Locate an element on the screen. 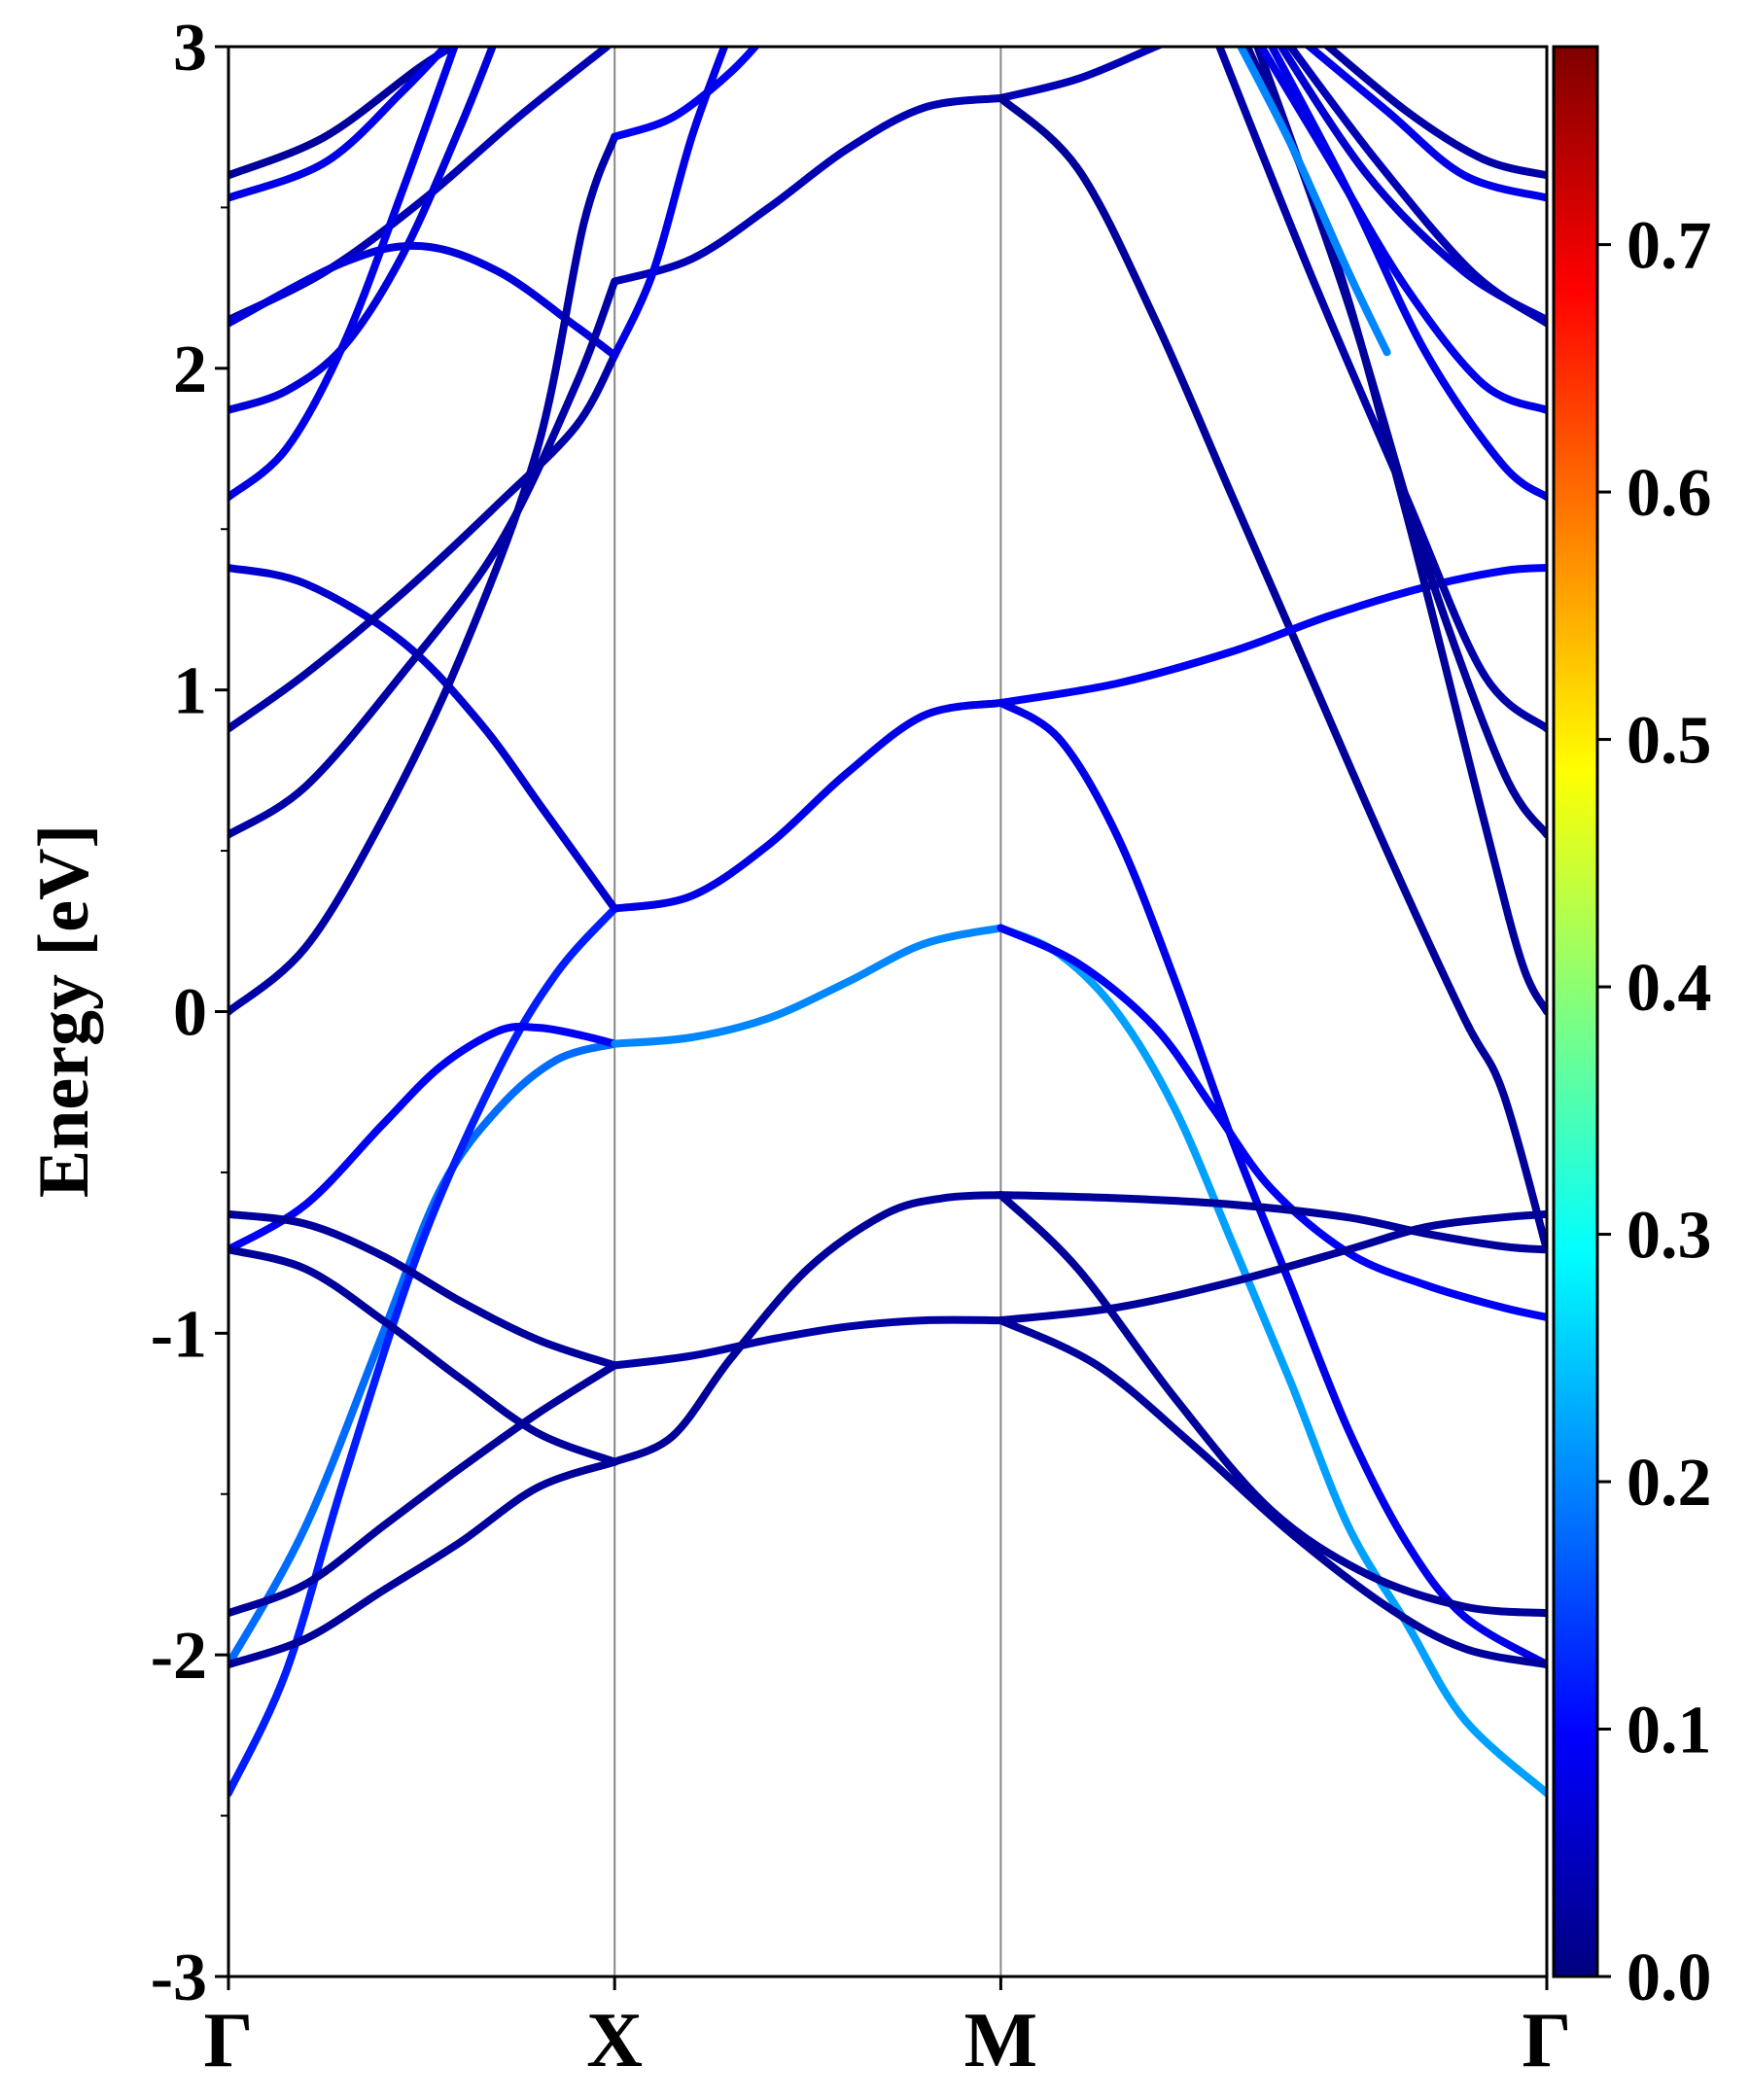 The width and height of the screenshot is (1750, 2100). y-tick-label: -1 is located at coordinates (179, 1334).